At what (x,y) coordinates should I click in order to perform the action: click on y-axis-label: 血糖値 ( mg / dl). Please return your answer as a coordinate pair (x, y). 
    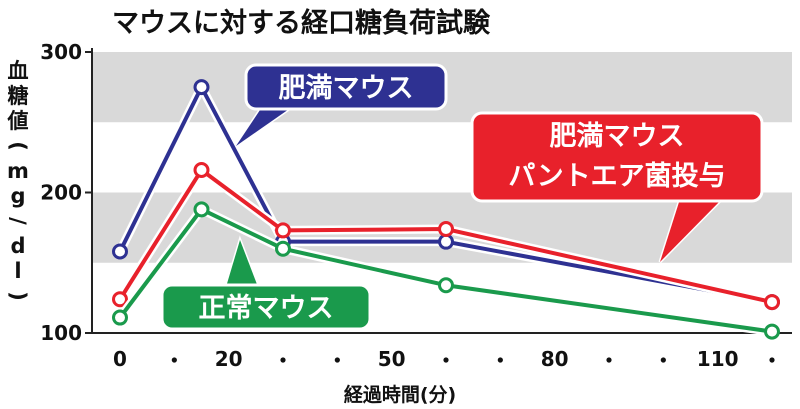
    Looking at the image, I should click on (18, 180).